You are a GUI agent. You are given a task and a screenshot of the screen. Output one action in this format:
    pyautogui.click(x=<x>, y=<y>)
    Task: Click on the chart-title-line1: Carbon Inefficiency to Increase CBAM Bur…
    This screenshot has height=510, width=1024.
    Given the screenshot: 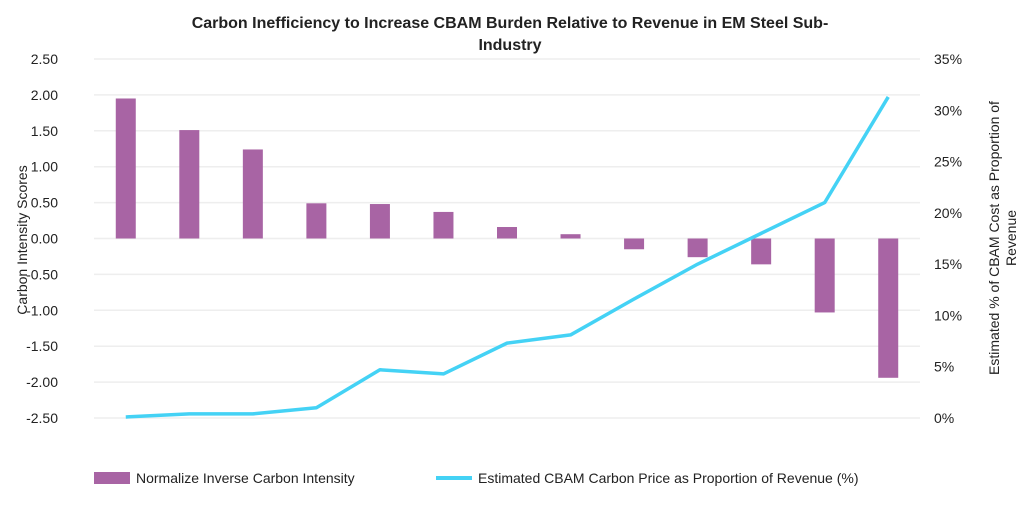 What is the action you would take?
    pyautogui.click(x=510, y=23)
    